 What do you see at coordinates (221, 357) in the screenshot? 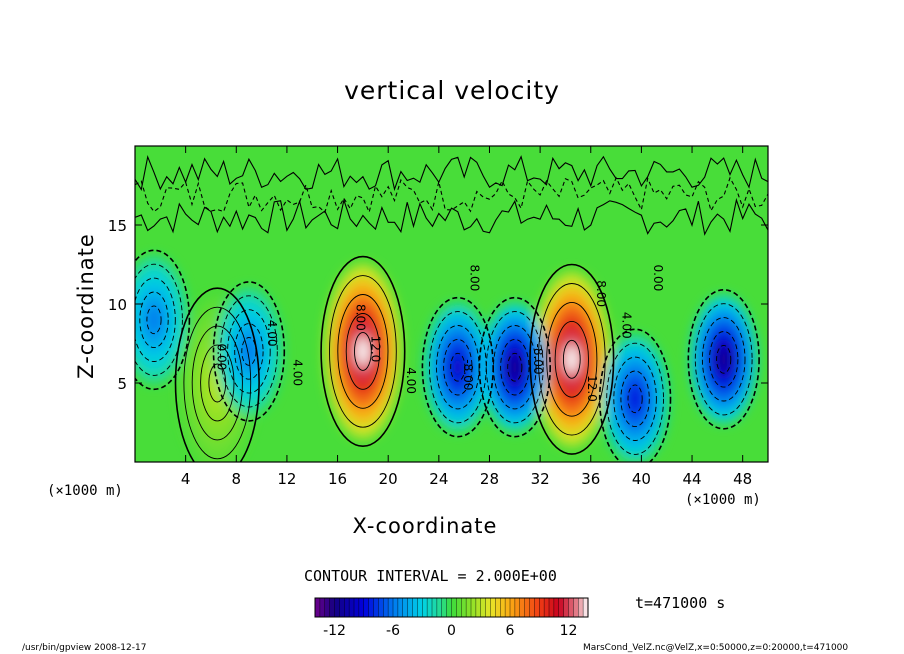
I see `contour-label-0: 0.00` at bounding box center [221, 357].